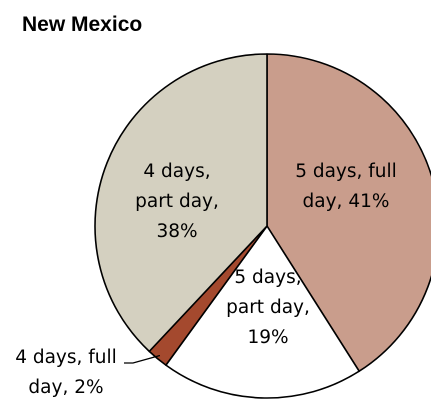 This screenshot has height=412, width=431. What do you see at coordinates (346, 171) in the screenshot?
I see `slice-label-line: 5 days, full` at bounding box center [346, 171].